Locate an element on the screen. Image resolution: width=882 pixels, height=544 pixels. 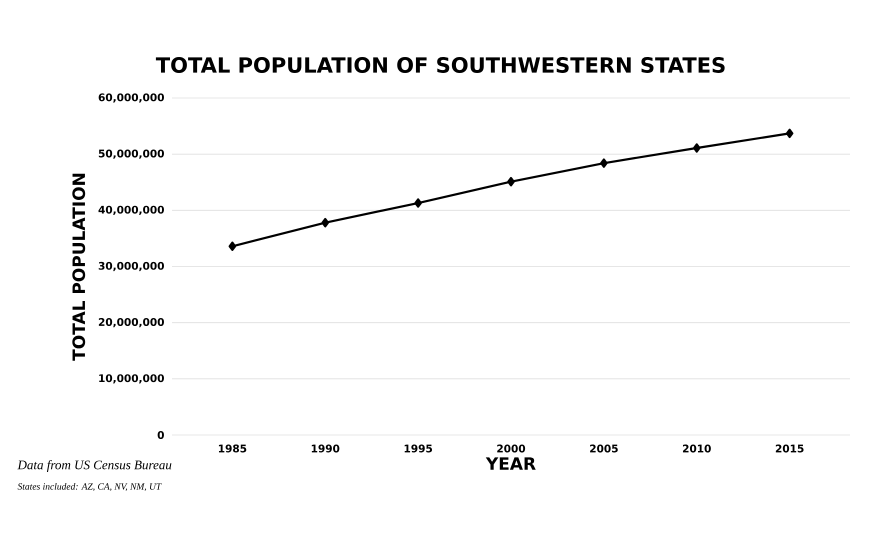
x-tick-label: 2015 is located at coordinates (790, 448).